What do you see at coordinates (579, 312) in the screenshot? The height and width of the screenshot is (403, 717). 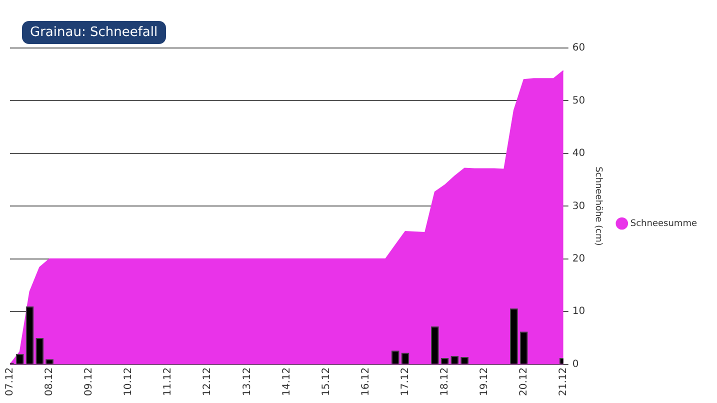 I see `y-tick-label: 10` at bounding box center [579, 312].